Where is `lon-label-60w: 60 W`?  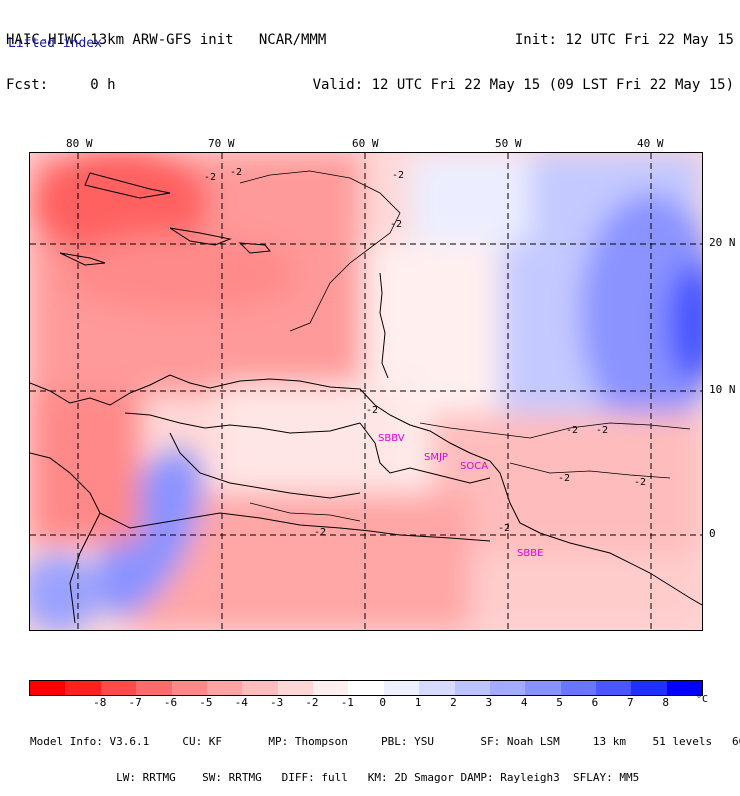 lon-label-60w: 60 W is located at coordinates (365, 143).